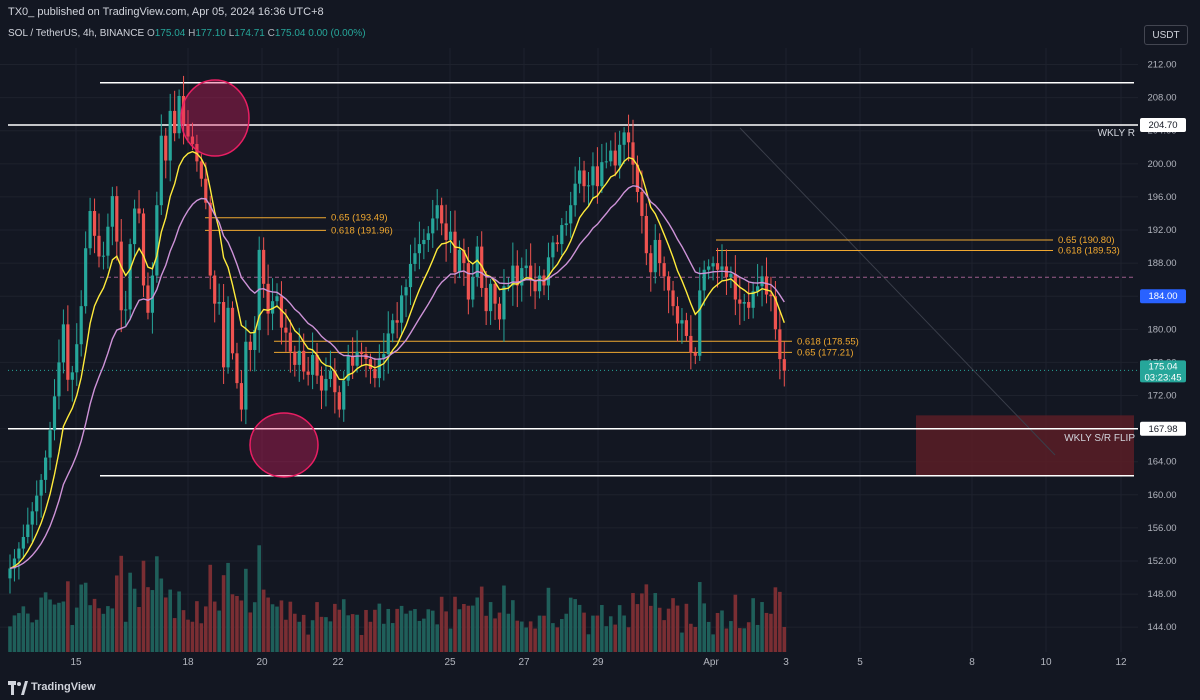  I want to click on time-tick-label: 25, so click(450, 662).